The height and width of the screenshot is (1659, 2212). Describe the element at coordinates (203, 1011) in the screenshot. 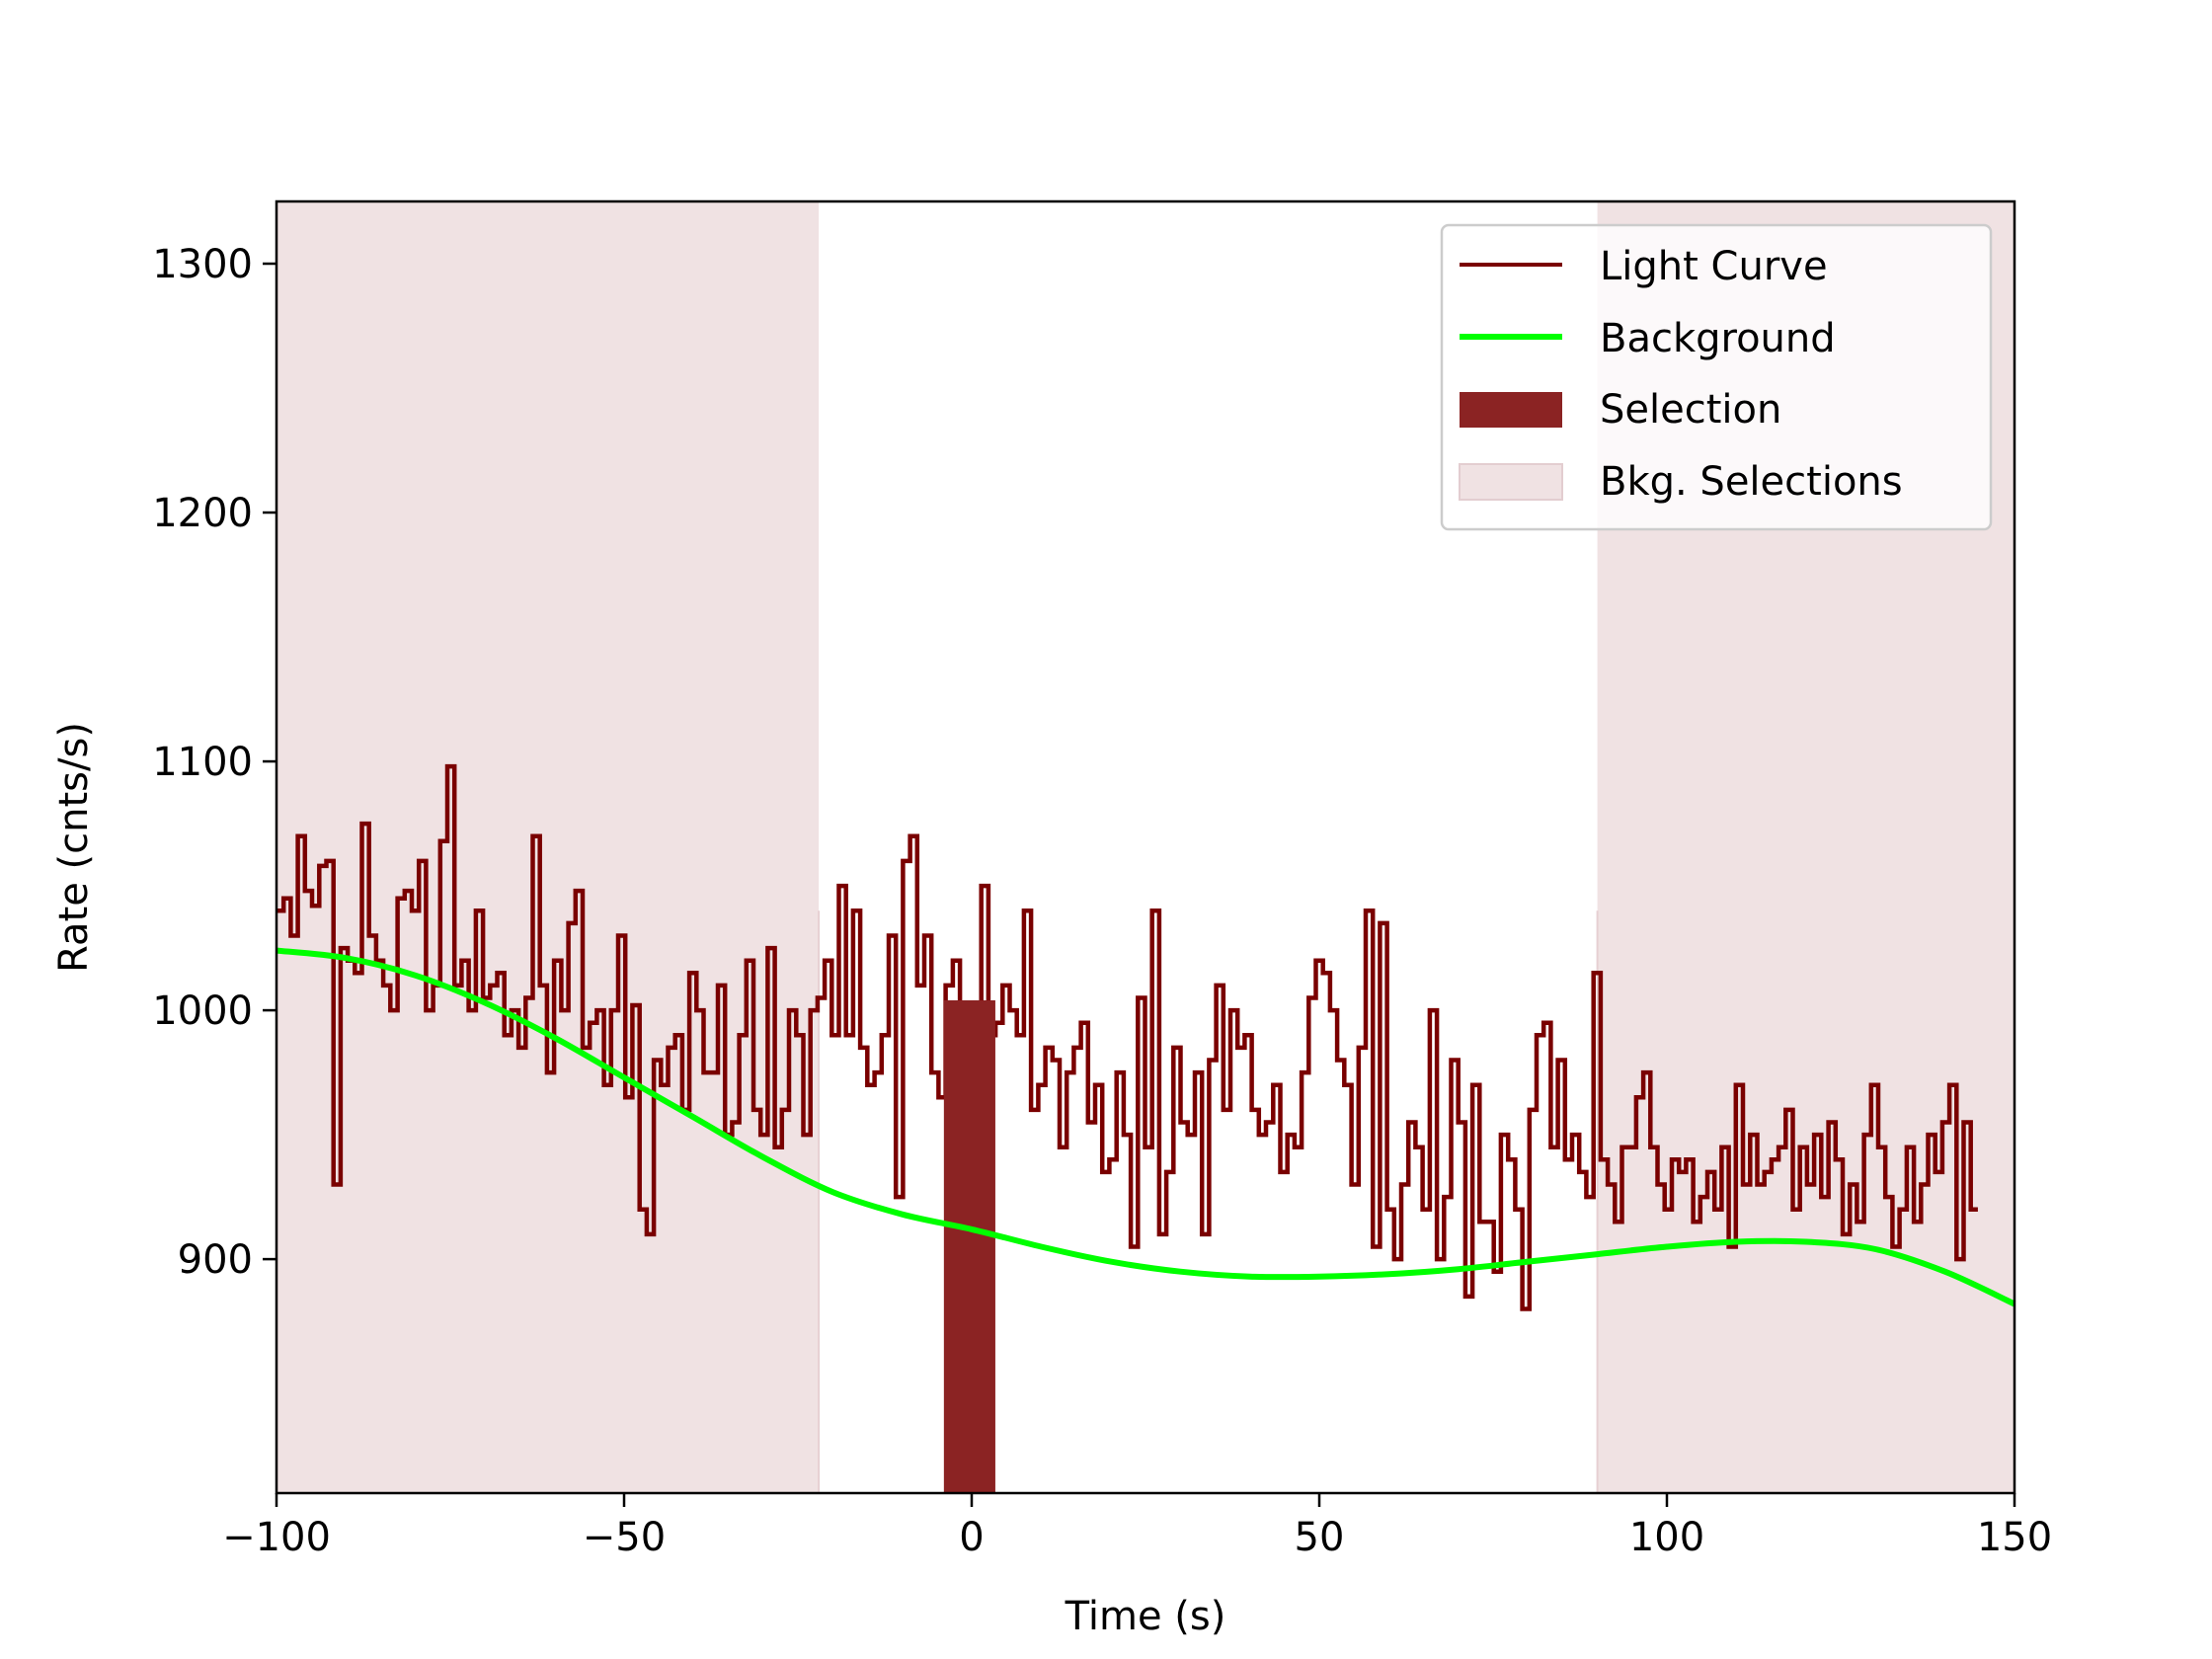

I see `y-tick-label: 1000` at that location.